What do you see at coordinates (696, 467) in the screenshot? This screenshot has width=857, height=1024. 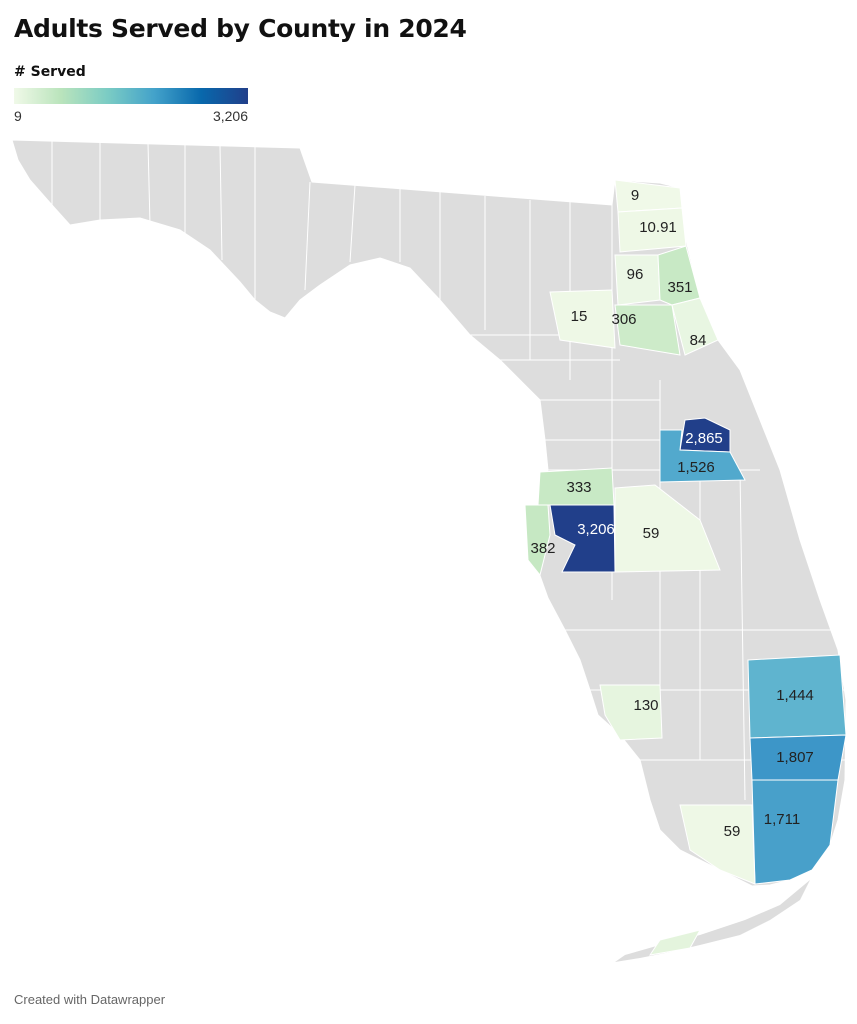 I see `county-value-label: 1,526` at bounding box center [696, 467].